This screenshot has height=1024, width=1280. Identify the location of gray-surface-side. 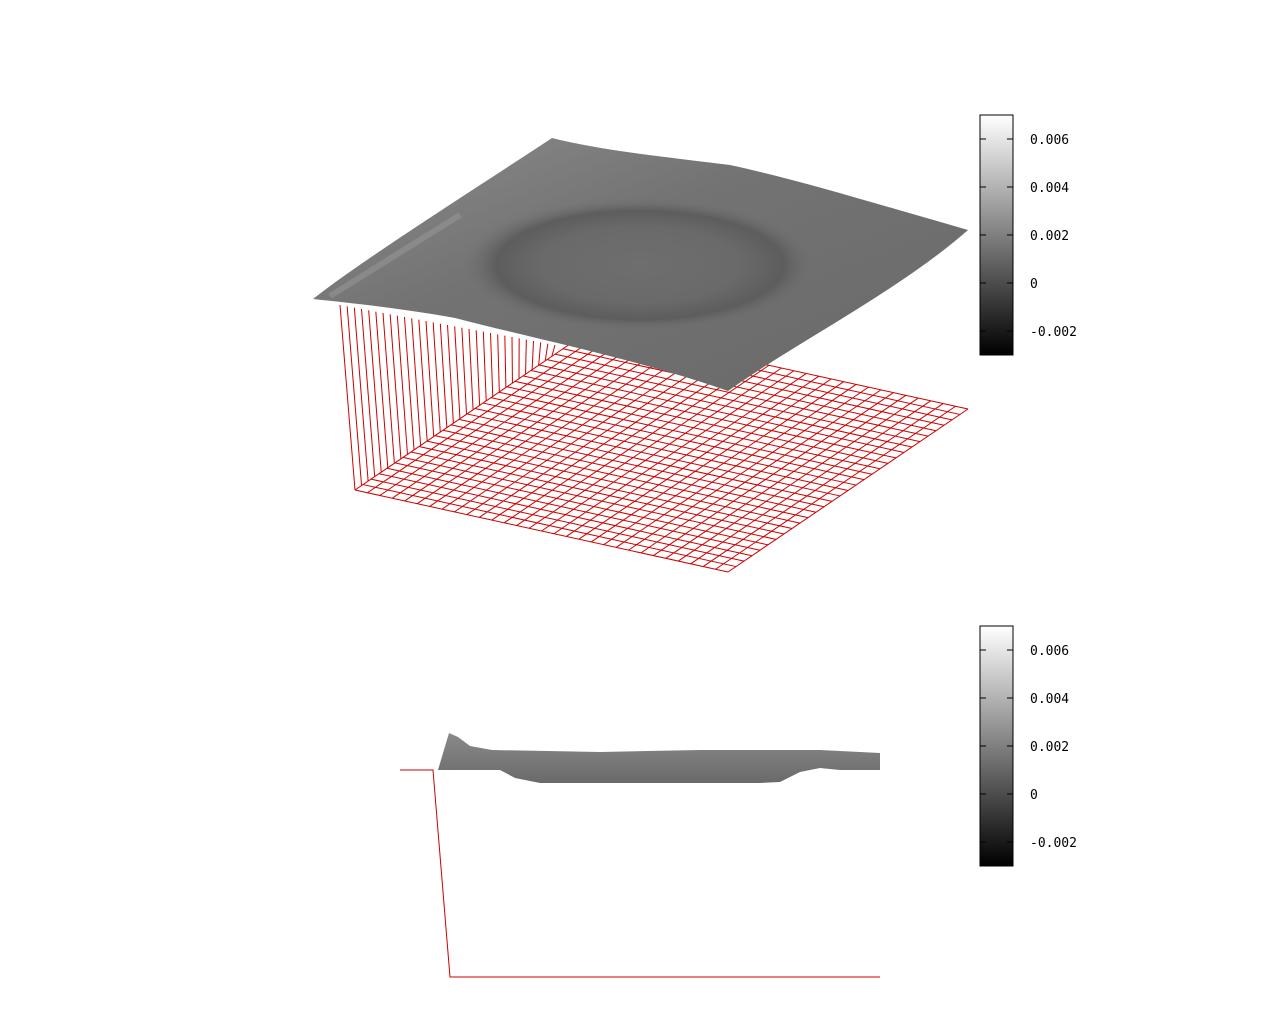
(659, 758).